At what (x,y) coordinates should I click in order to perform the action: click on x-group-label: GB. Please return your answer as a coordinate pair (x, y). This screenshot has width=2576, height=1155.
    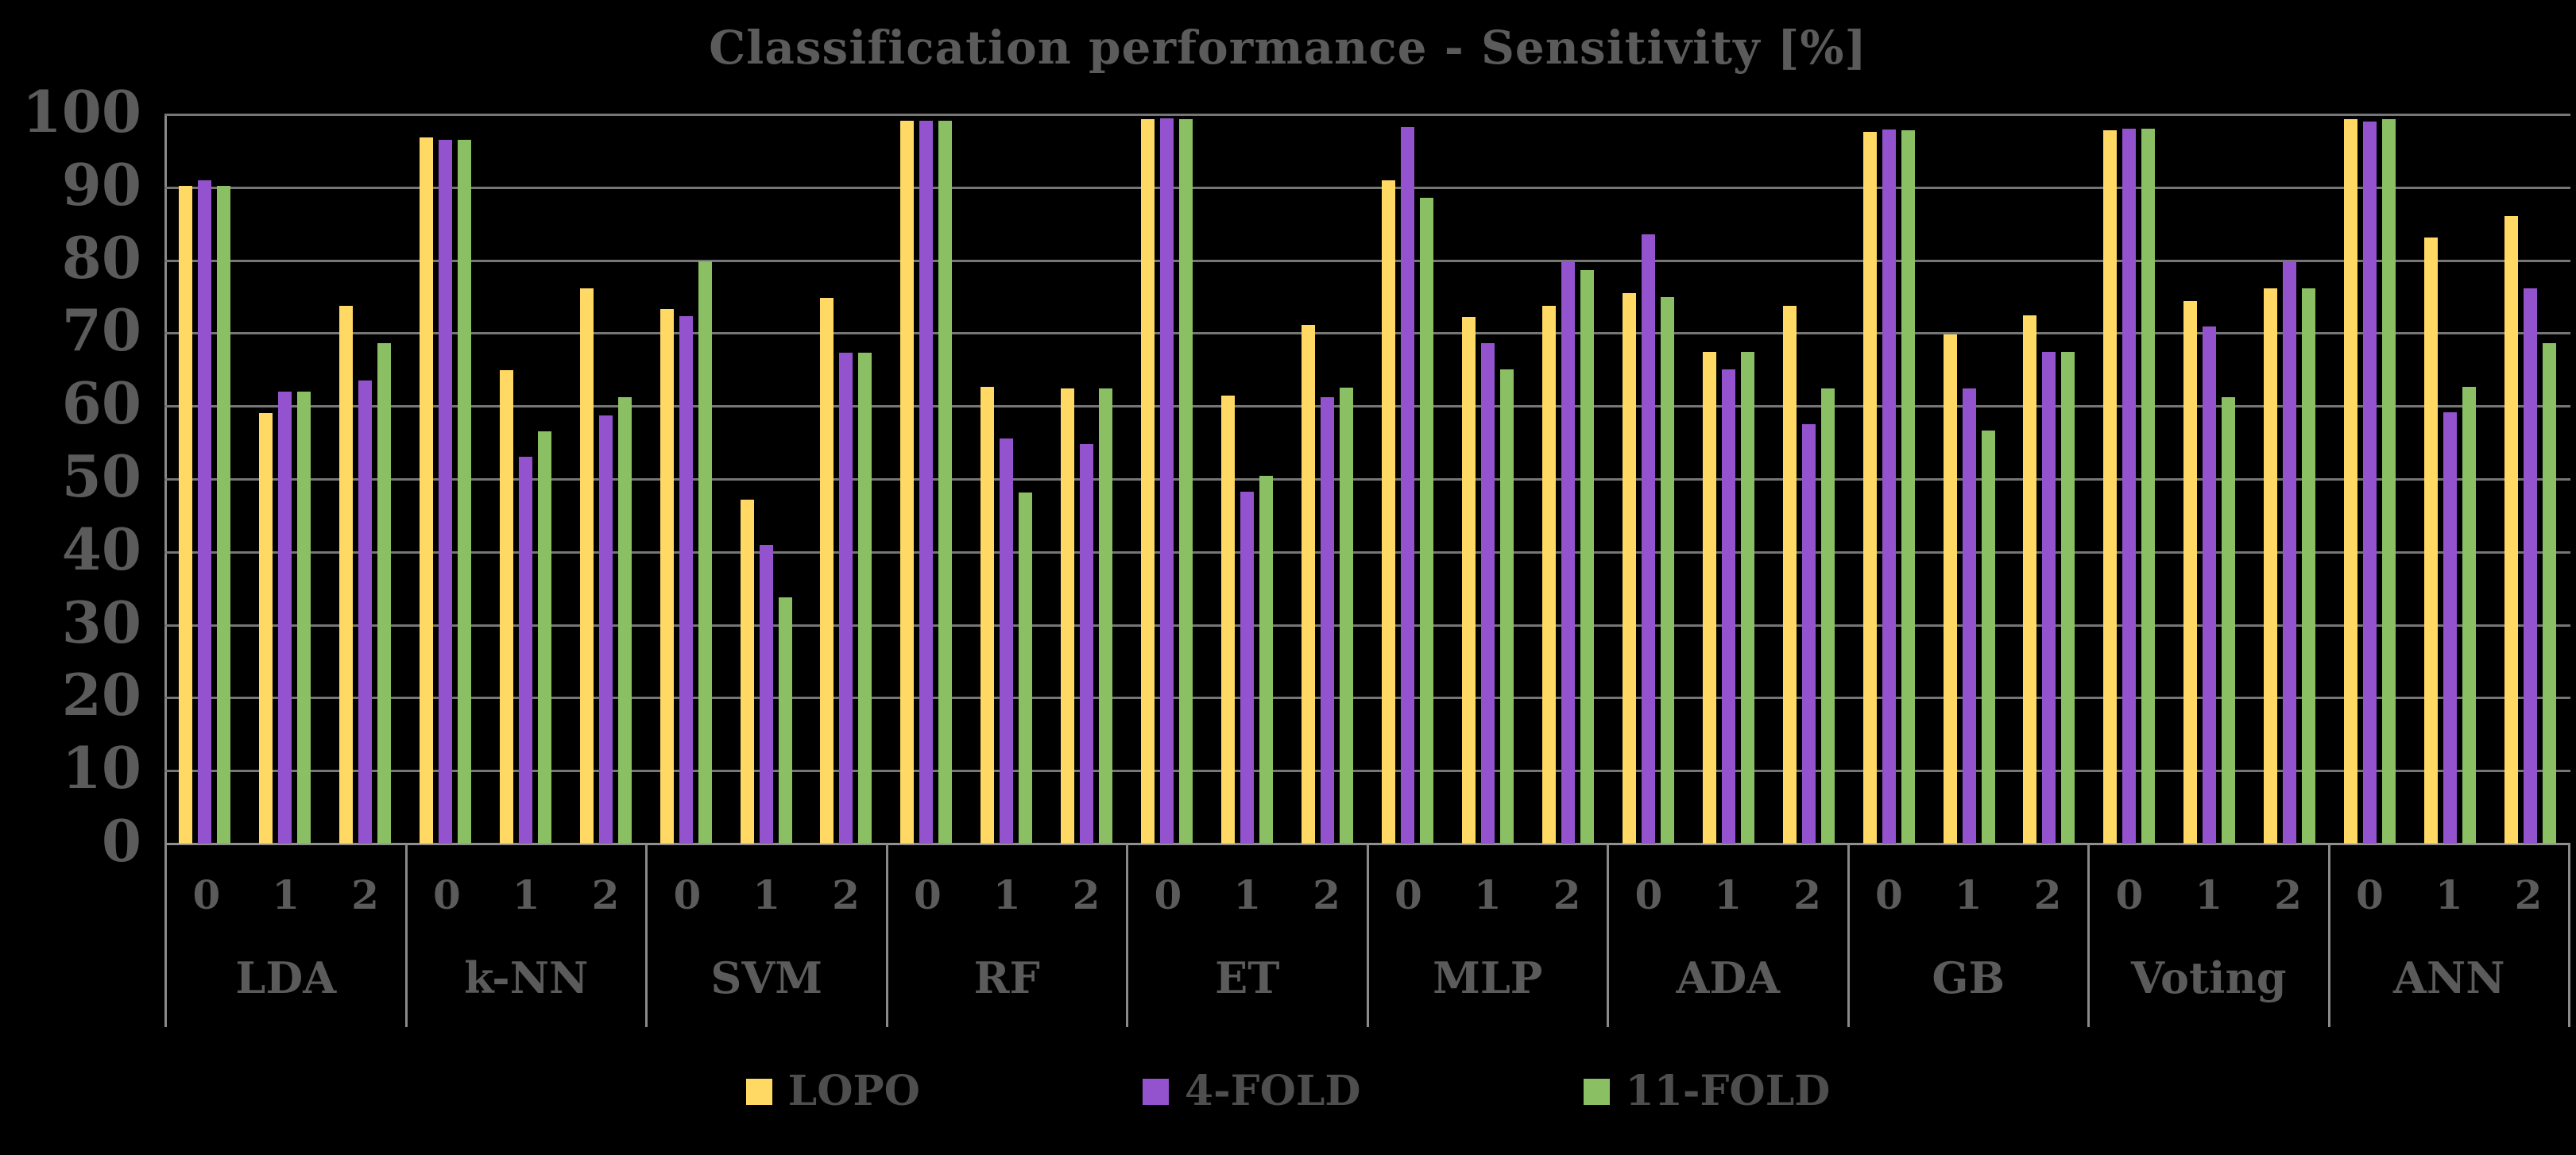
    Looking at the image, I should click on (1968, 977).